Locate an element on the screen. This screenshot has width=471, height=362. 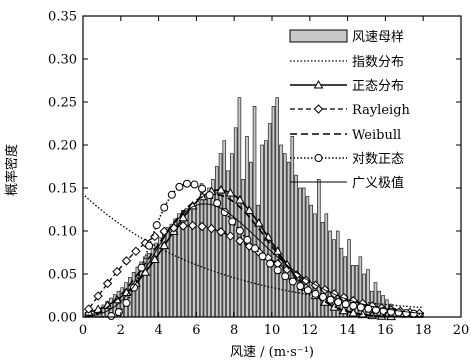
x-tick-label: 18 is located at coordinates (423, 330).